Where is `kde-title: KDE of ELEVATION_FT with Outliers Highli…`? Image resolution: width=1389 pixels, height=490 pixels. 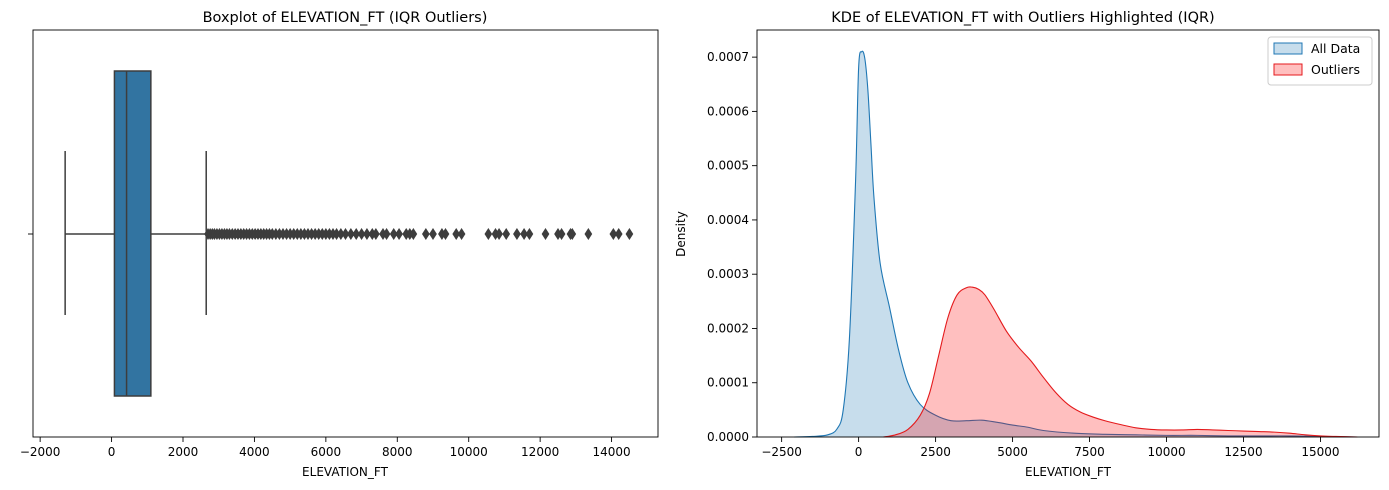
kde-title: KDE of ELEVATION_FT with Outliers Highli… is located at coordinates (1022, 18).